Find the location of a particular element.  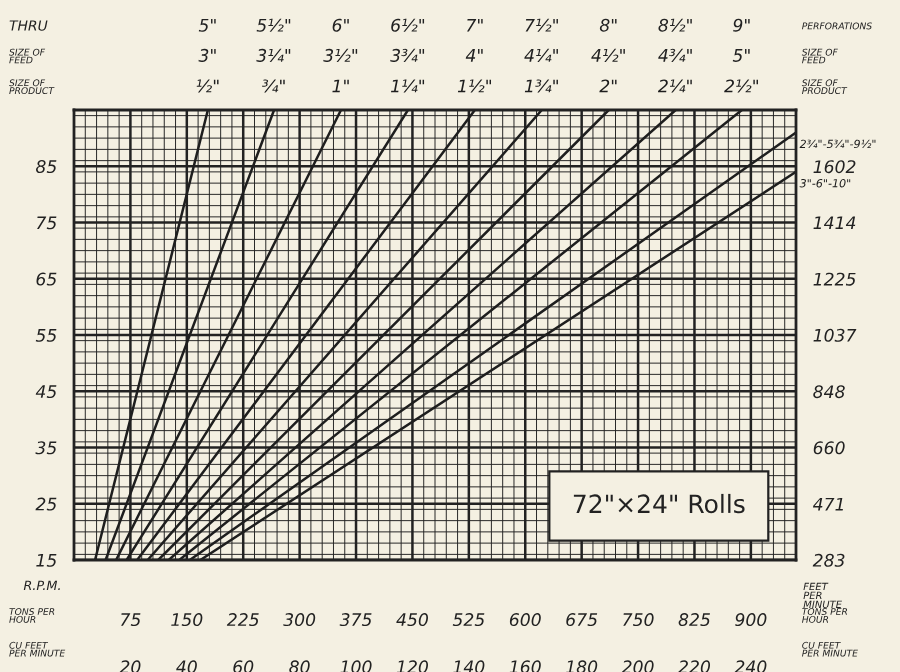

y-tick-label: 15 is located at coordinates (46, 560).